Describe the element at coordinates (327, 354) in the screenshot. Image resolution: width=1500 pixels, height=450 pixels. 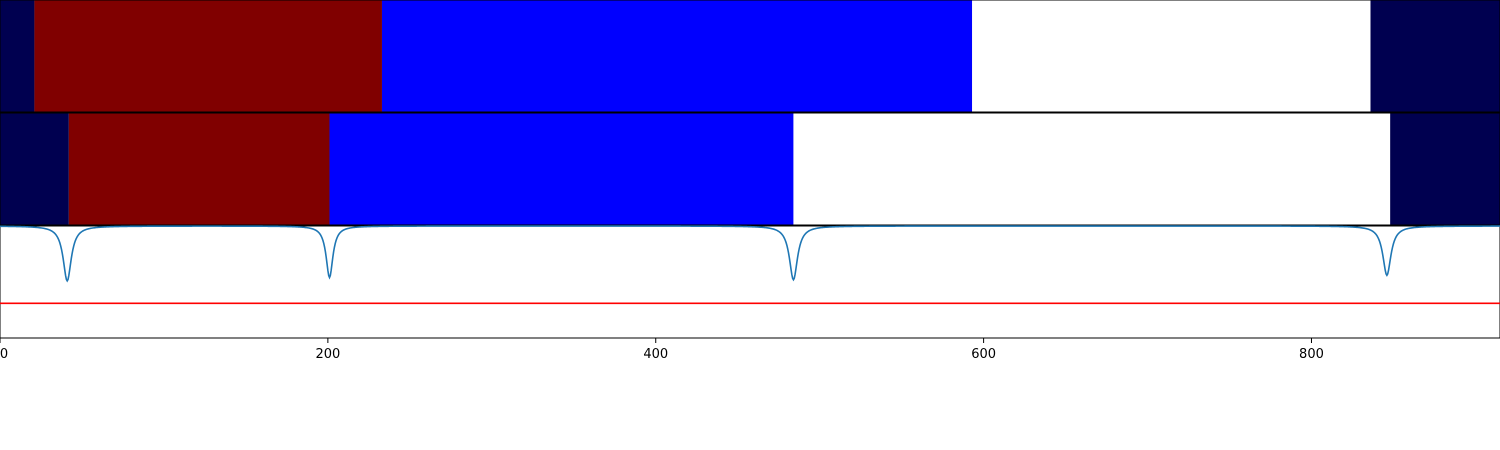
I see `x-tick-label-200: 200` at that location.